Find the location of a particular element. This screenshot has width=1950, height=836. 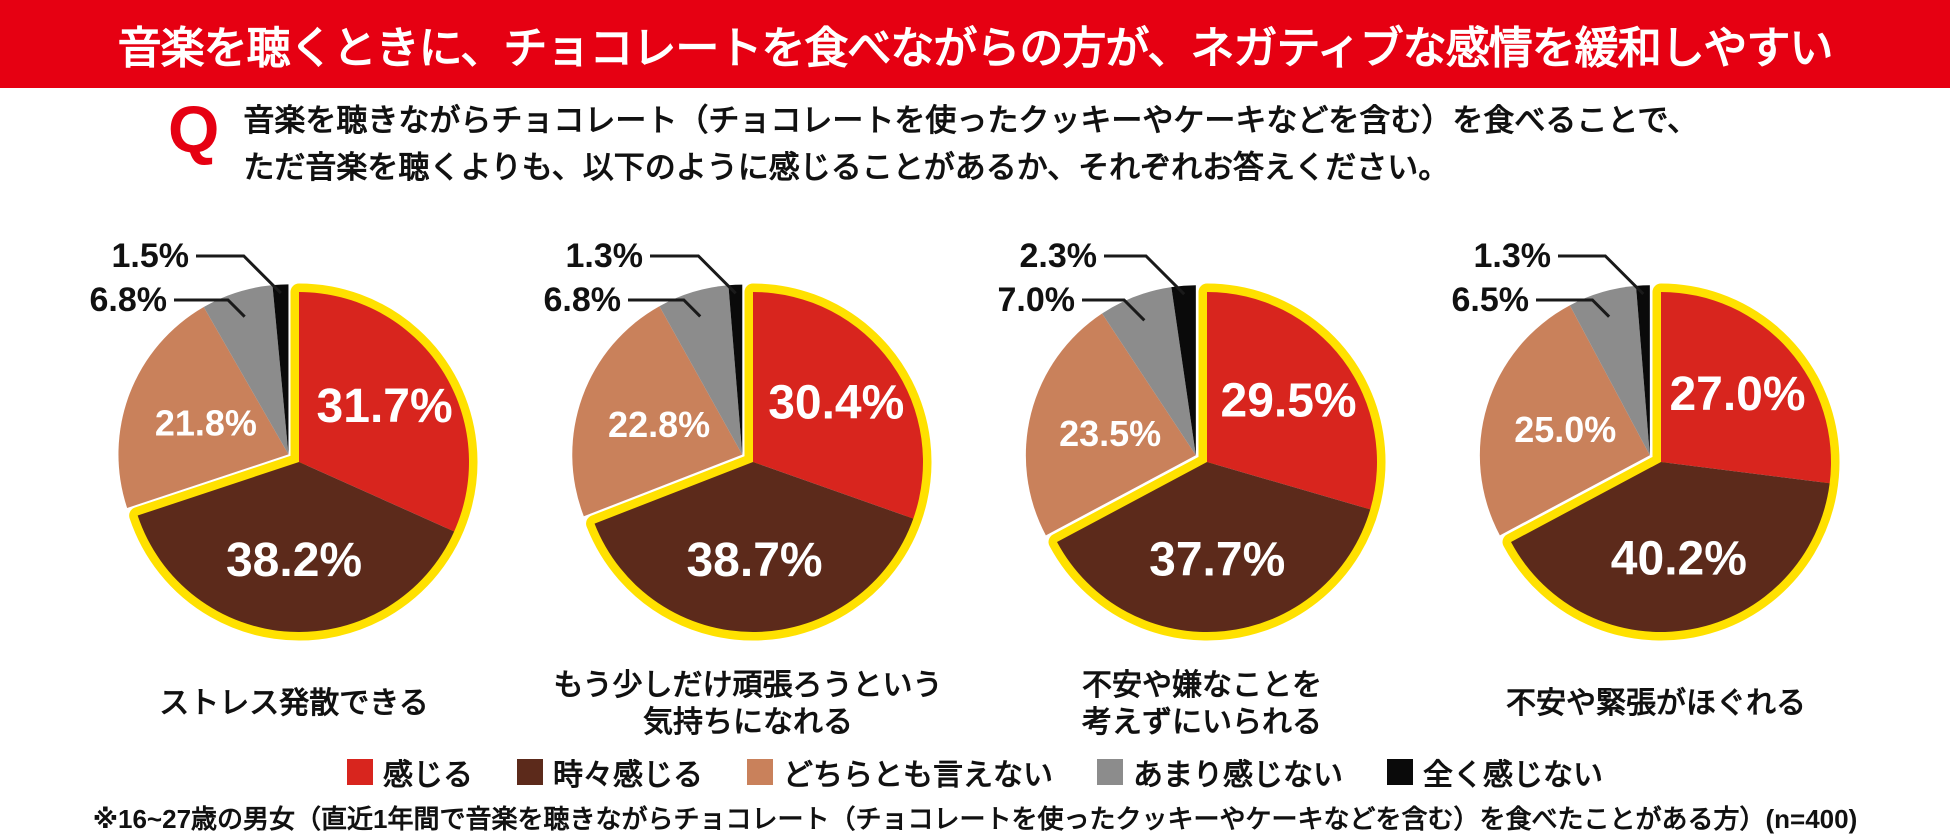

slice-value-label: 6.5% is located at coordinates (1491, 300).